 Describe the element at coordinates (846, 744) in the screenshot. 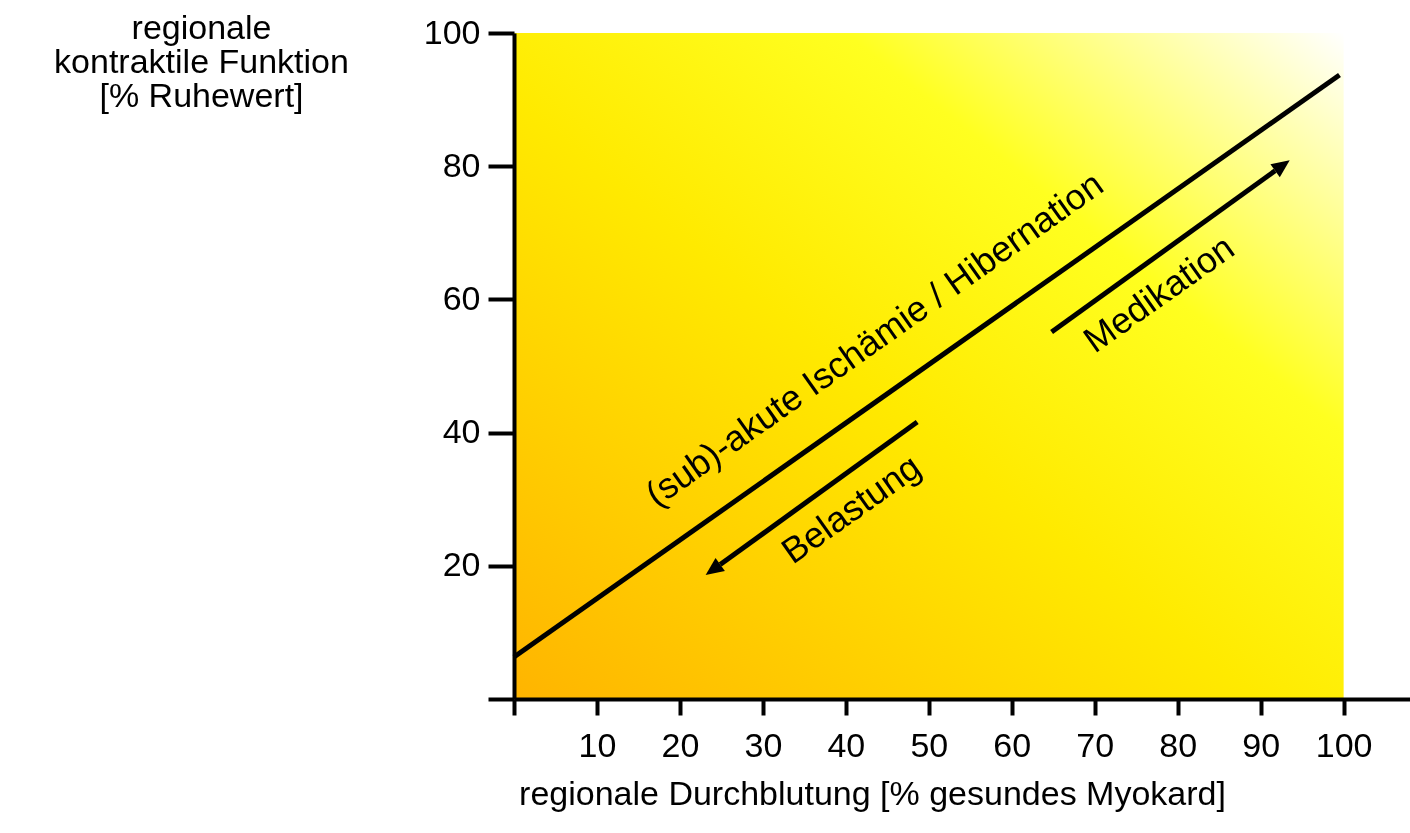

I see `x-tick-label: 40` at that location.